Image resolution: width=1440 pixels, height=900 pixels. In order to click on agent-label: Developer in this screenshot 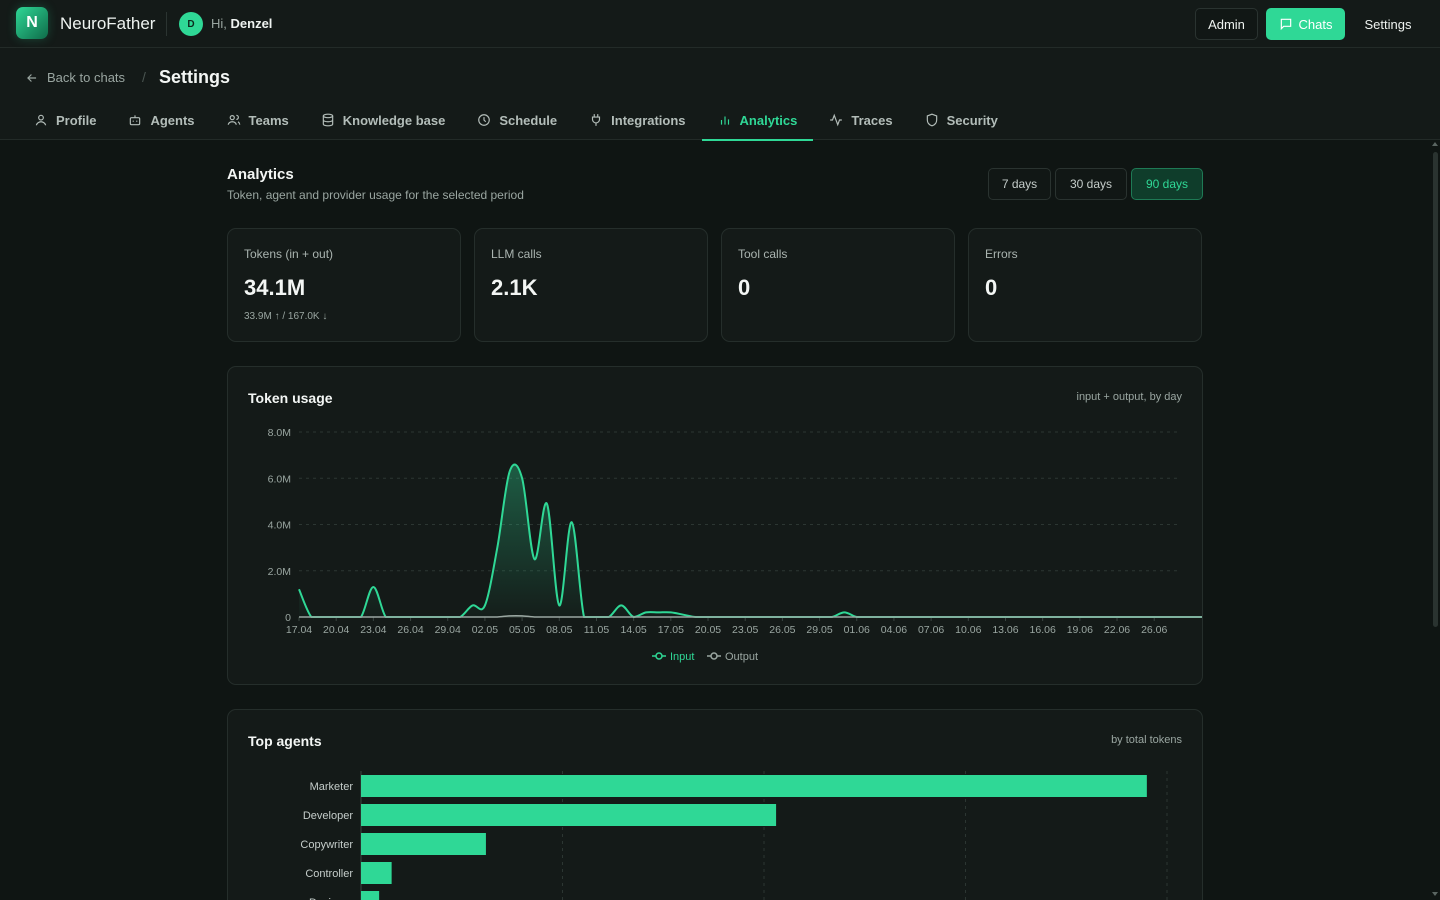, I will do `click(328, 816)`.